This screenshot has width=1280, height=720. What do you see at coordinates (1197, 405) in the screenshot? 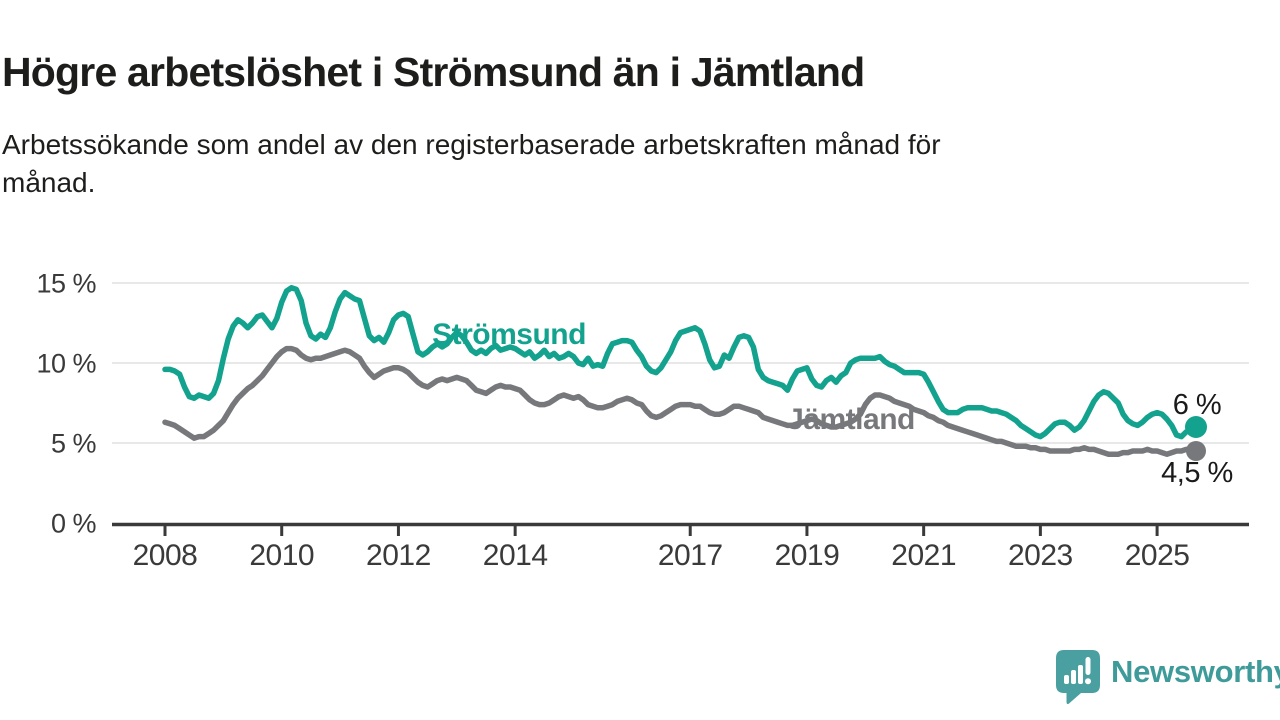
I see `stromsund-end-value-label: 6 %` at bounding box center [1197, 405].